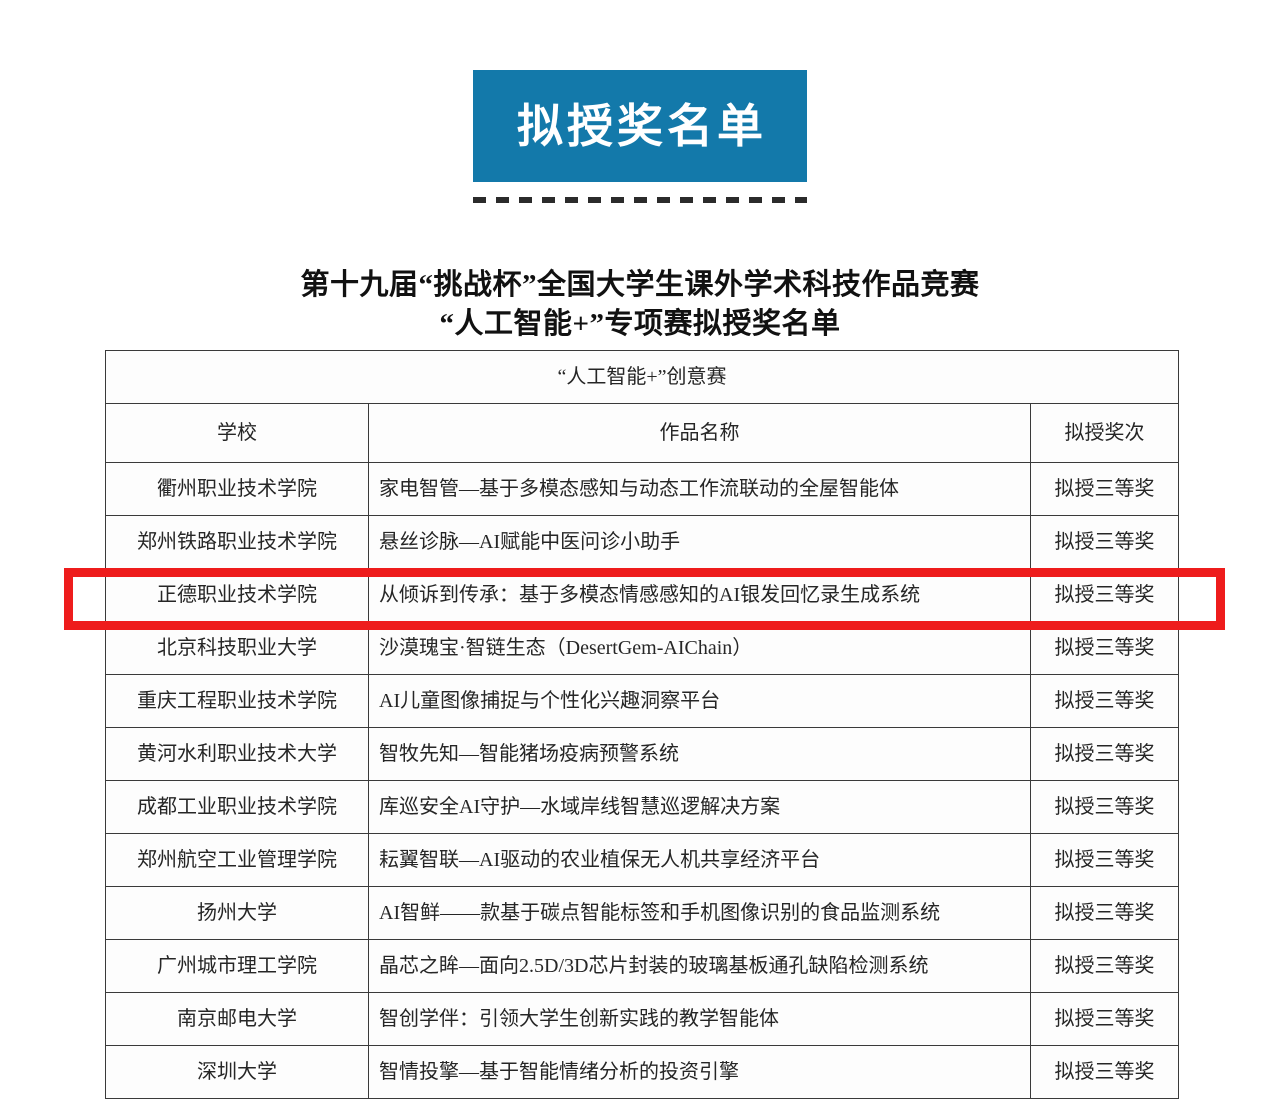 This screenshot has width=1280, height=1106. Describe the element at coordinates (237, 966) in the screenshot. I see `cell-school: 广州城市理工学院` at that location.